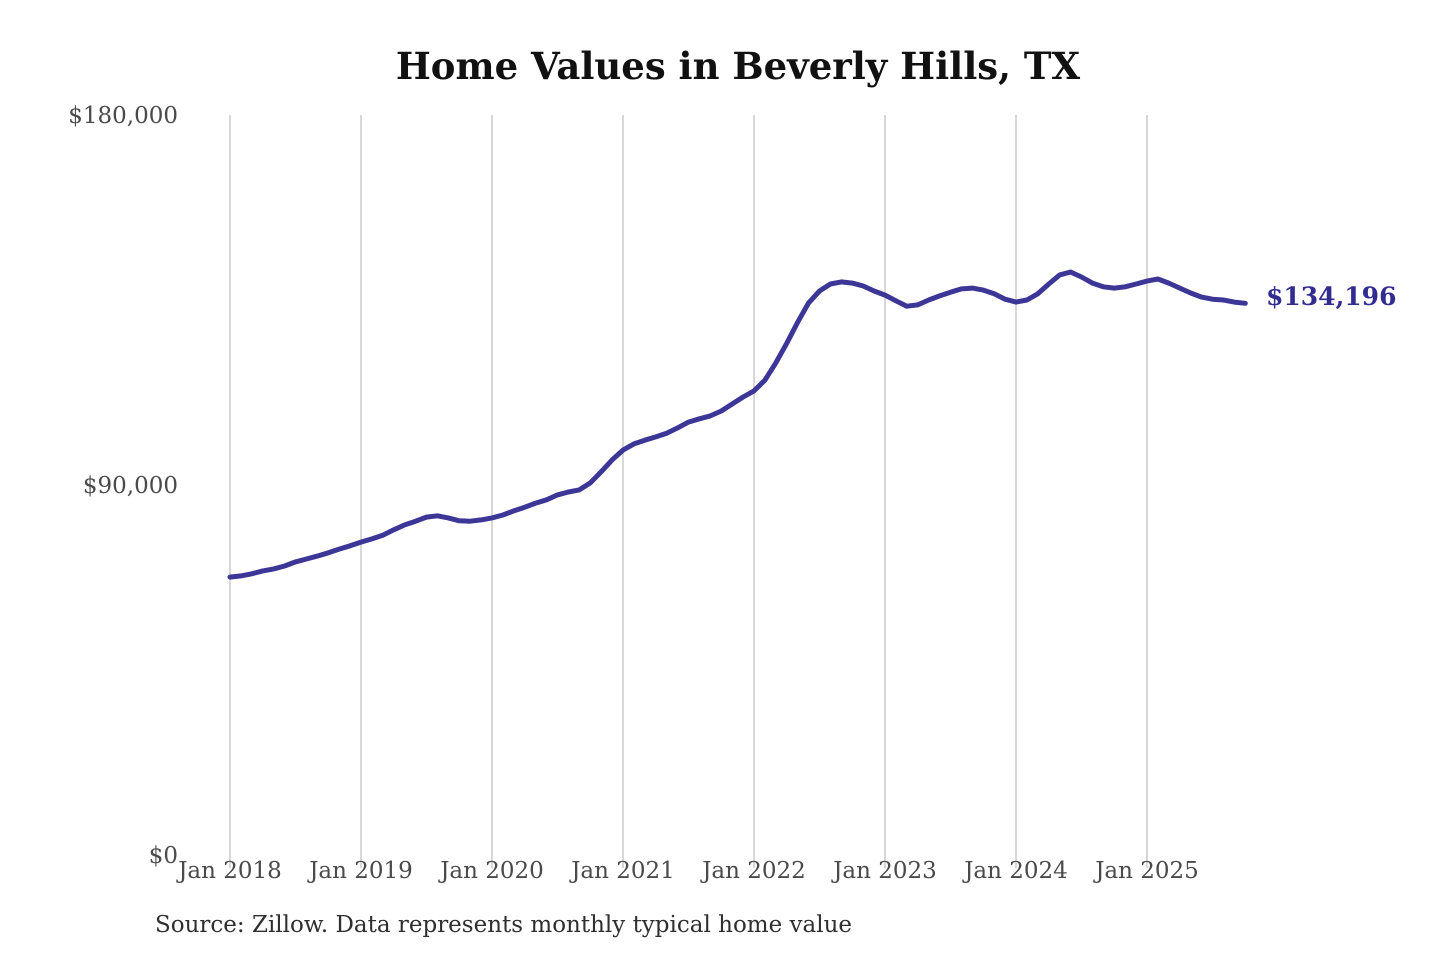  I want to click on x-tick-label: Jan 2018, so click(230, 871).